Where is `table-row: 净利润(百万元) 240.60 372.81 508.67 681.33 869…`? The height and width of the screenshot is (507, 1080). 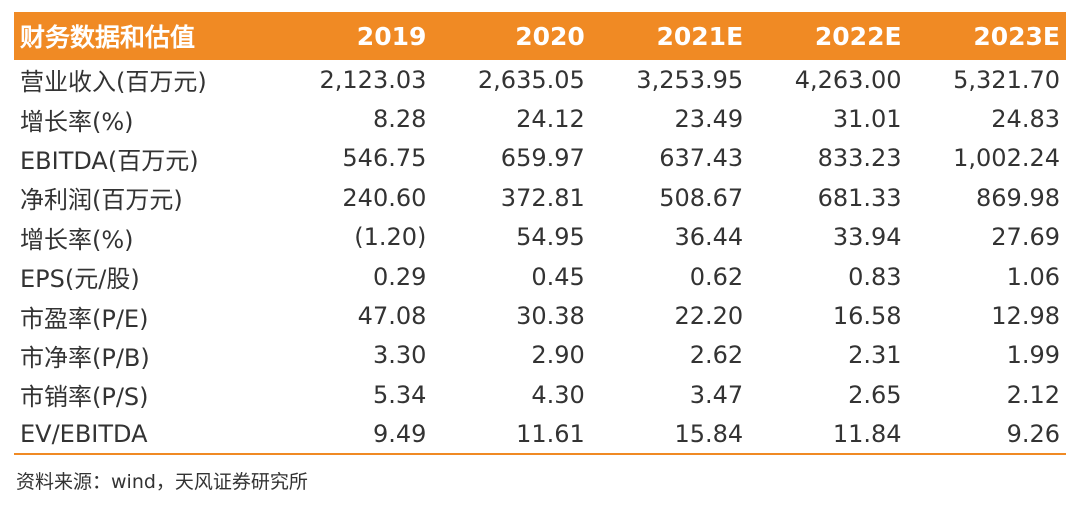 table-row: 净利润(百万元) 240.60 372.81 508.67 681.33 869… is located at coordinates (540, 197).